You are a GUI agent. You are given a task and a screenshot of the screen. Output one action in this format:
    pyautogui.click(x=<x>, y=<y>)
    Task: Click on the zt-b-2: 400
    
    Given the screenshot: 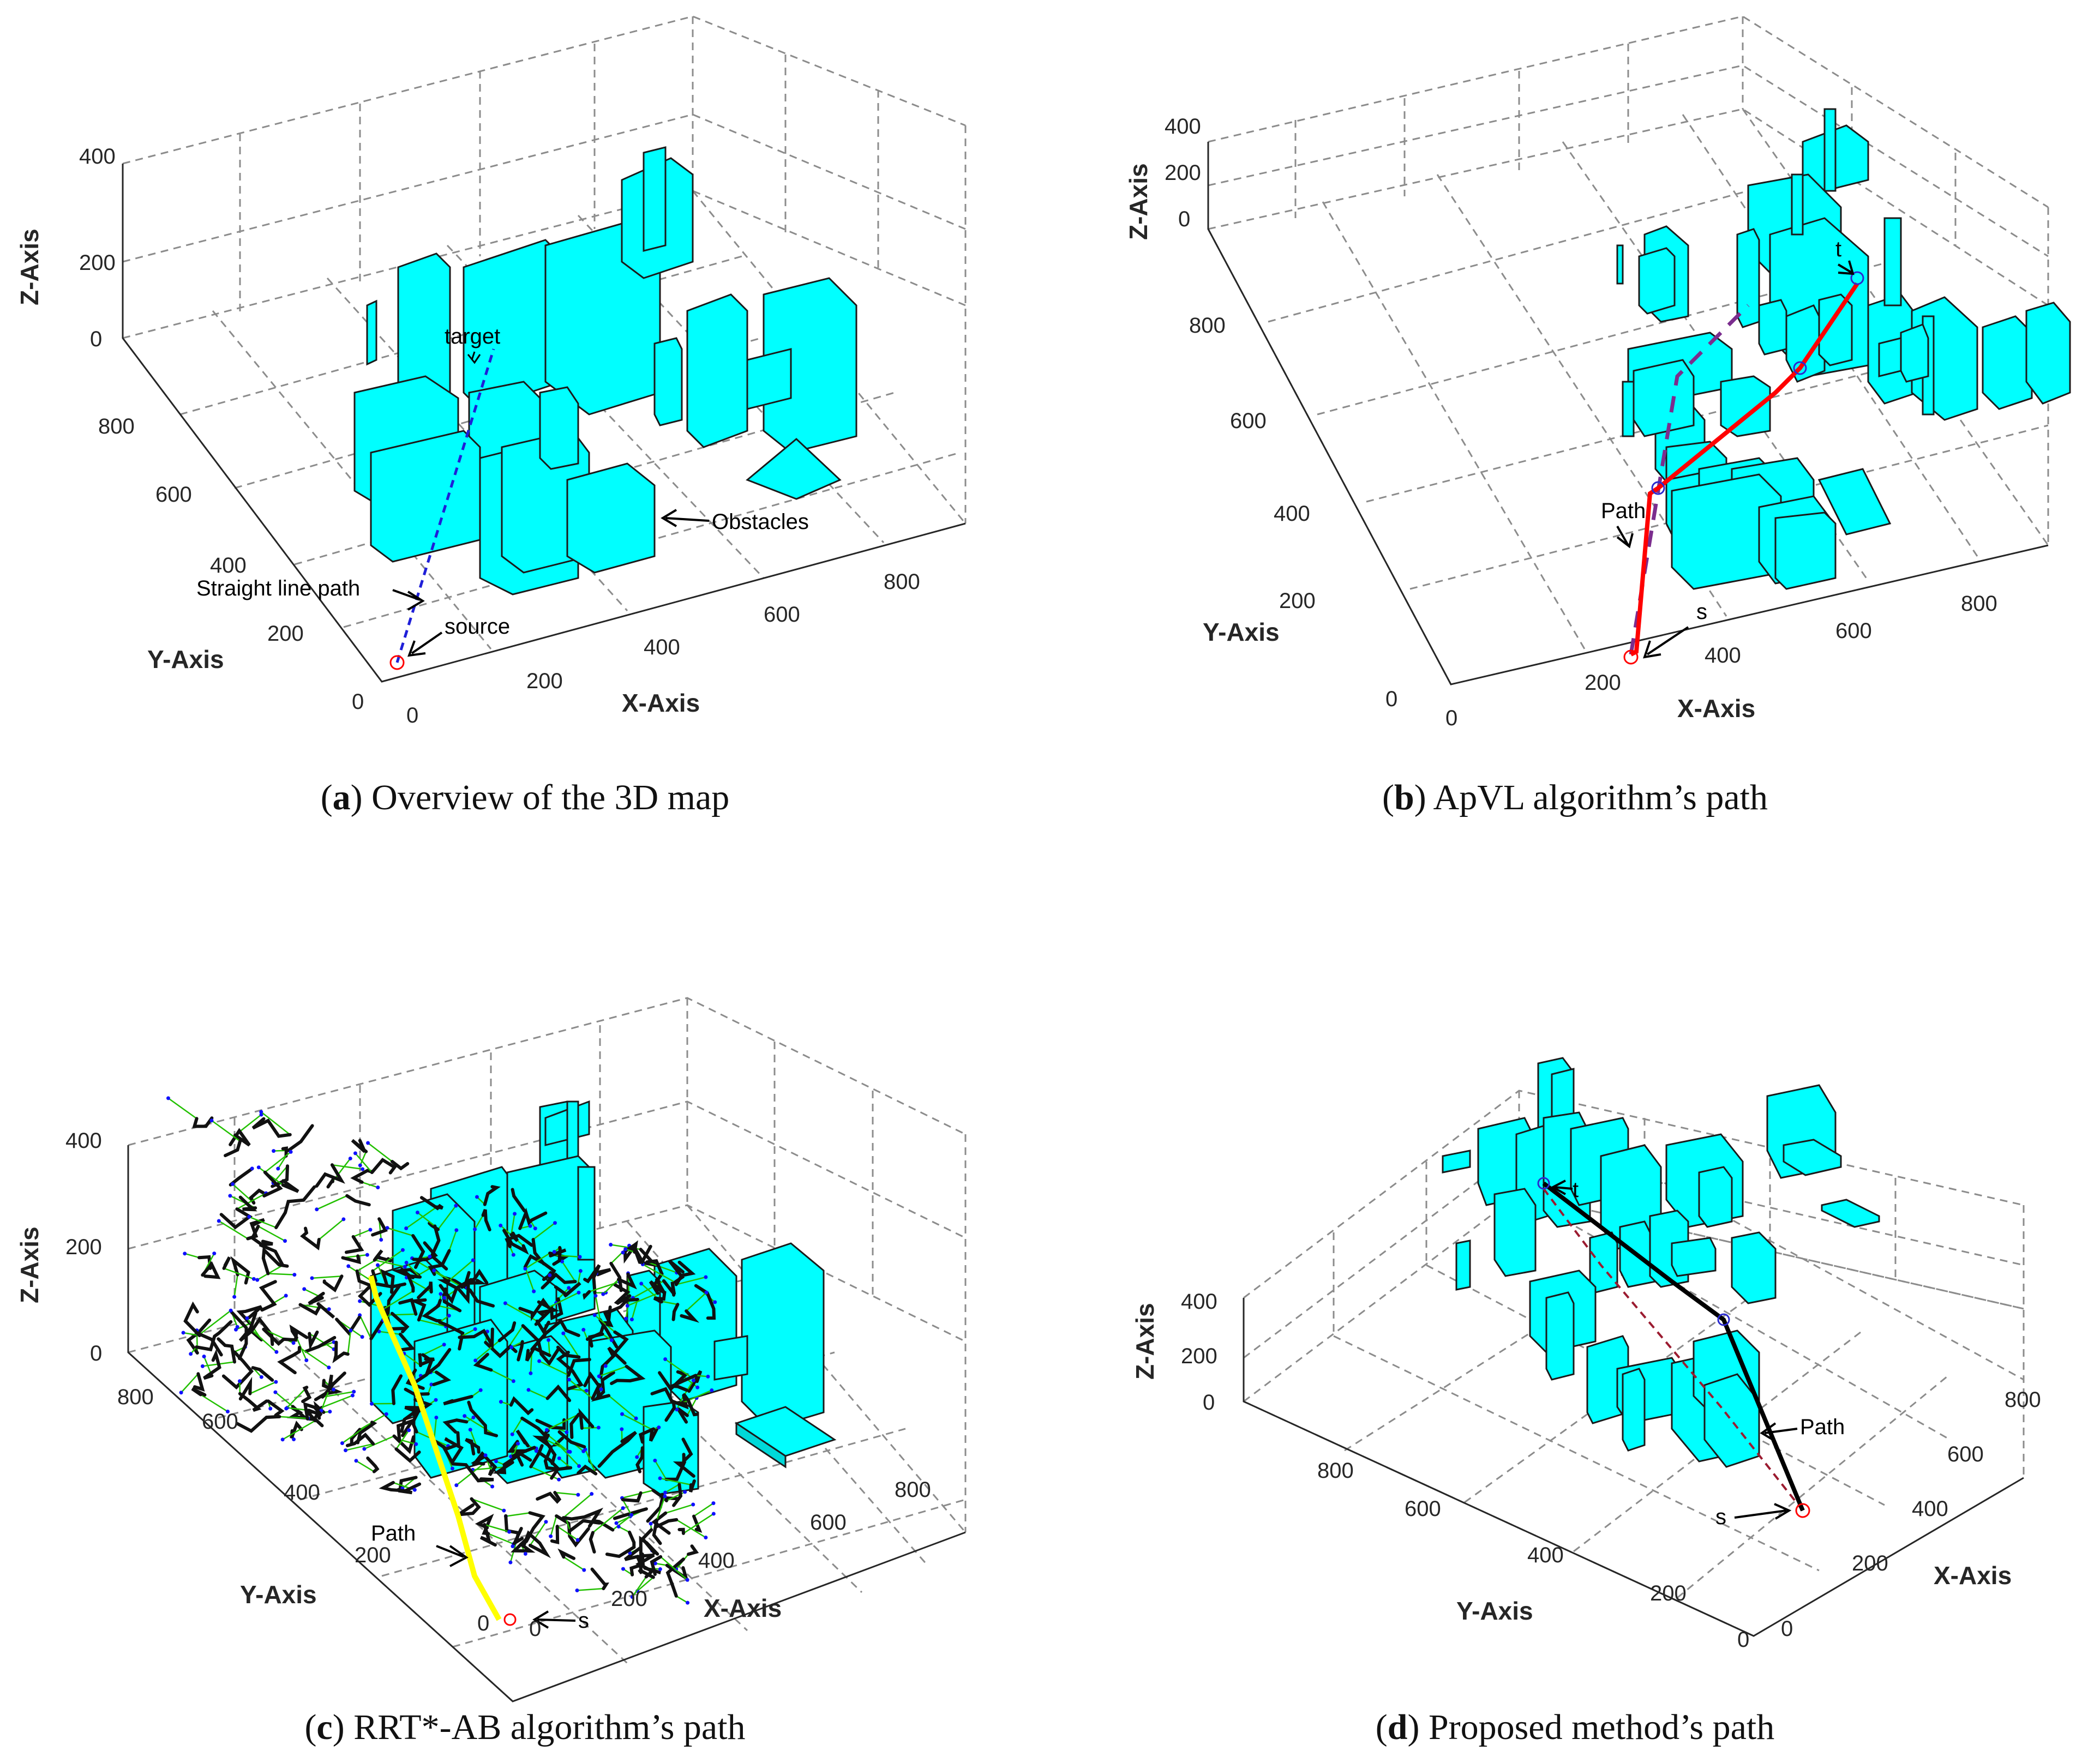 What is the action you would take?
    pyautogui.click(x=1183, y=127)
    